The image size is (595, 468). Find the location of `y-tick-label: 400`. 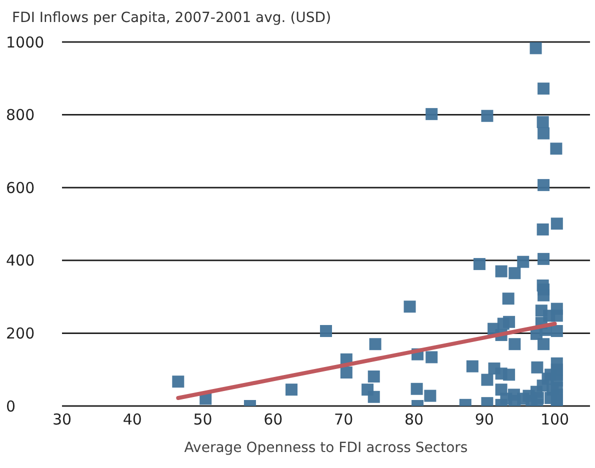

y-tick-label: 400 is located at coordinates (20, 261).